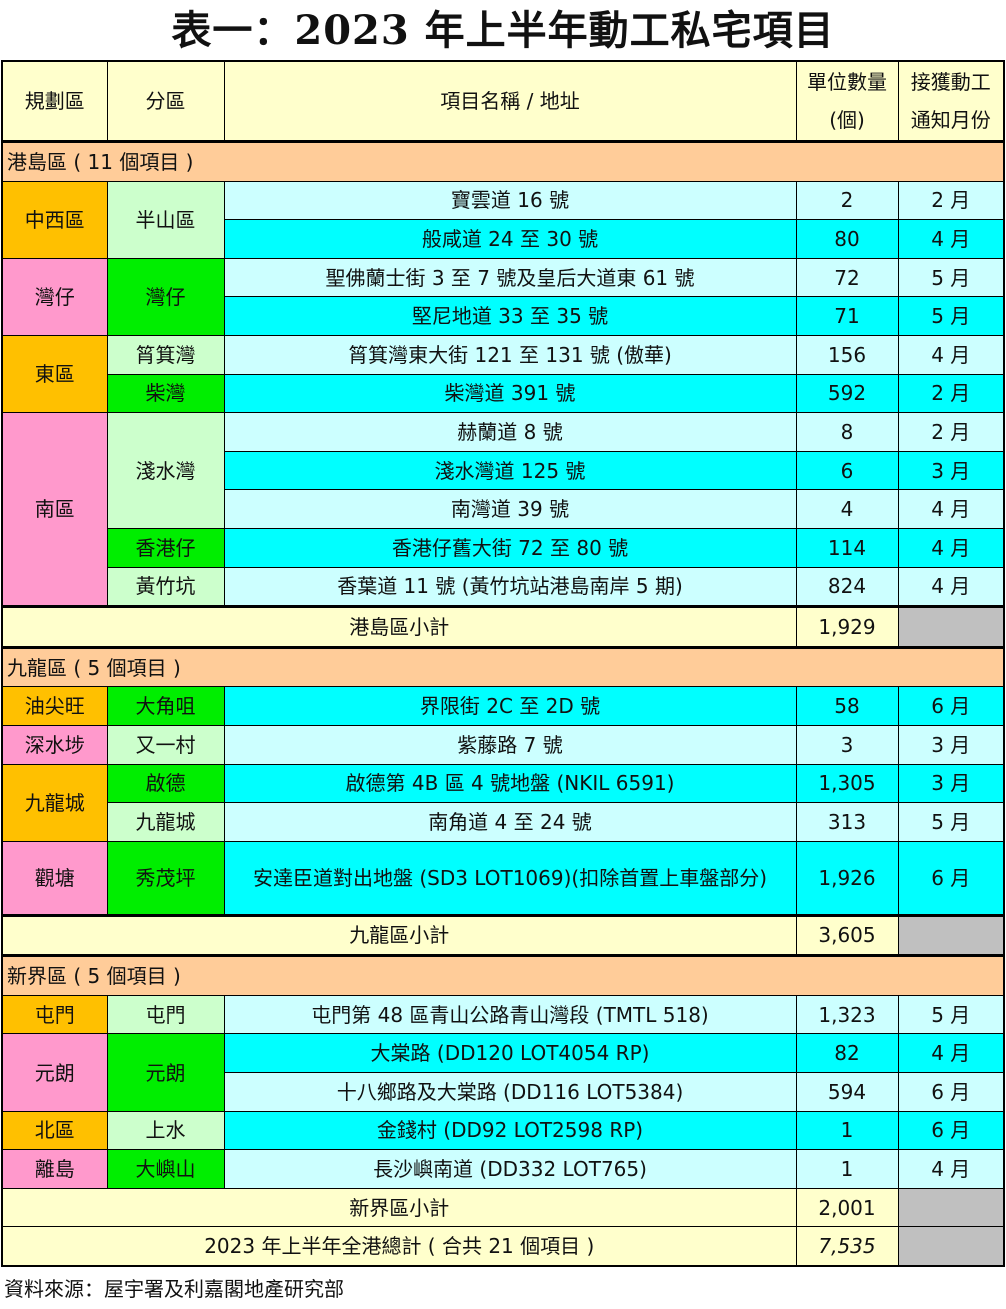  What do you see at coordinates (510, 354) in the screenshot?
I see `project-cell: 筲箕灣東大街 121 至 131 號 (傲華)` at bounding box center [510, 354].